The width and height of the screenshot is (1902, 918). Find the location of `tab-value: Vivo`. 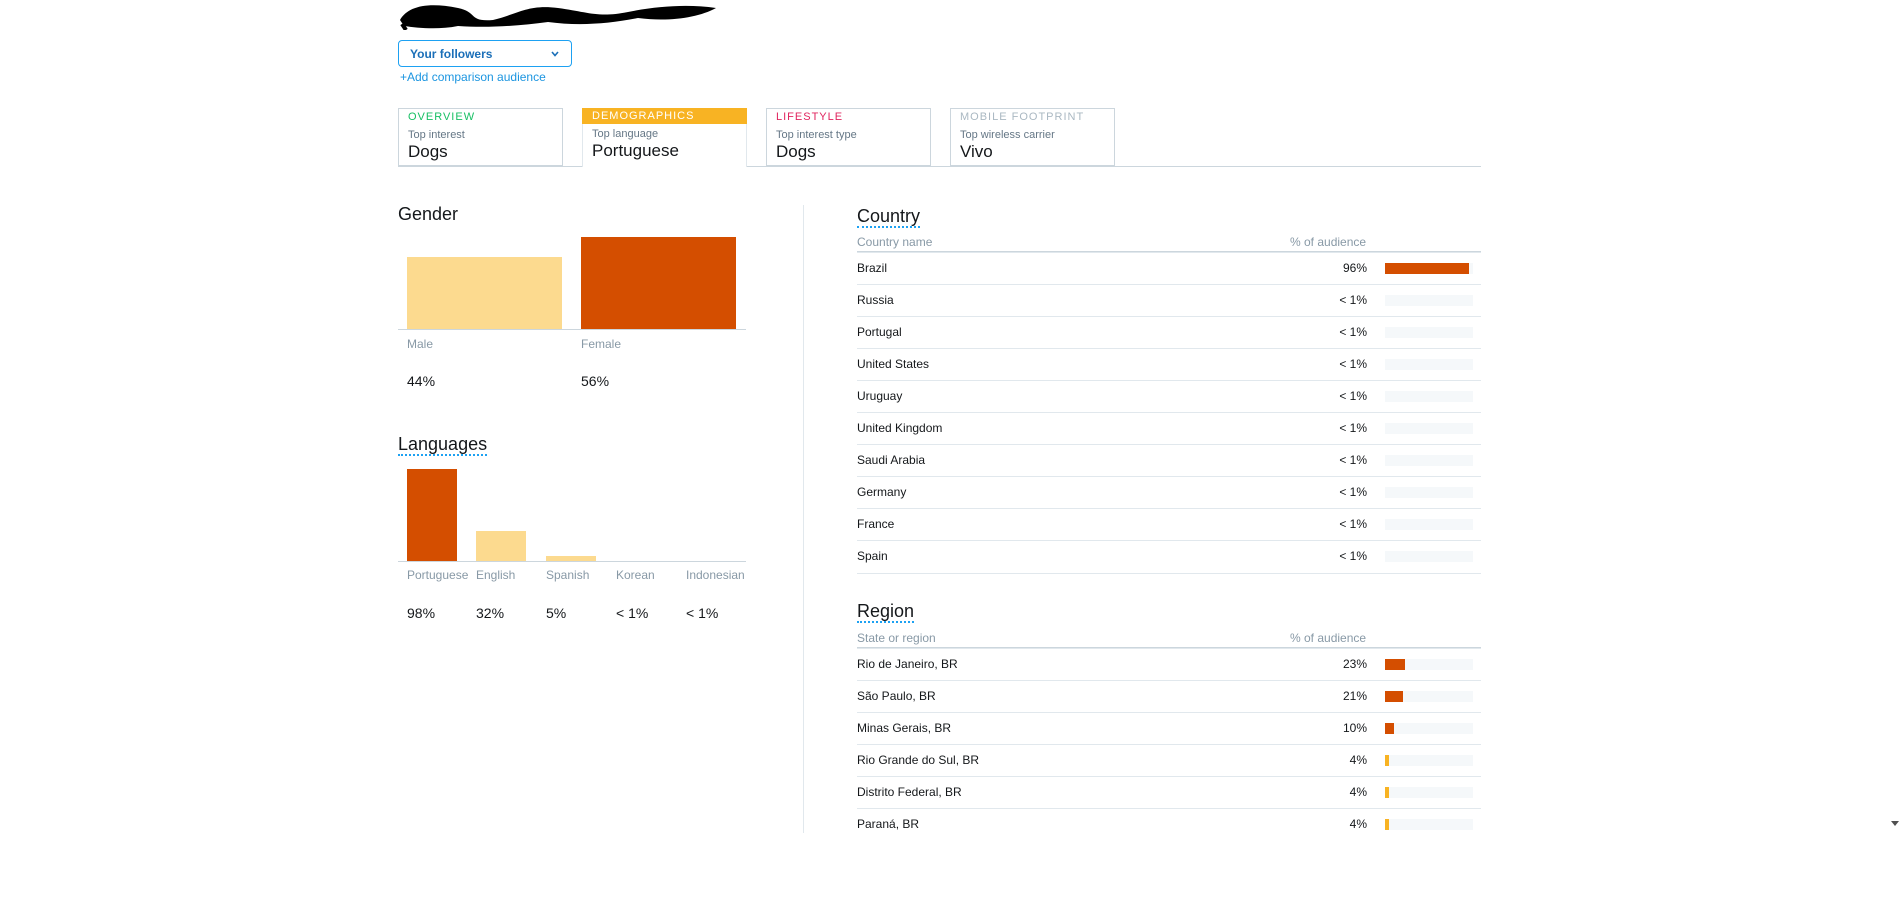

tab-value: Vivo is located at coordinates (976, 151).